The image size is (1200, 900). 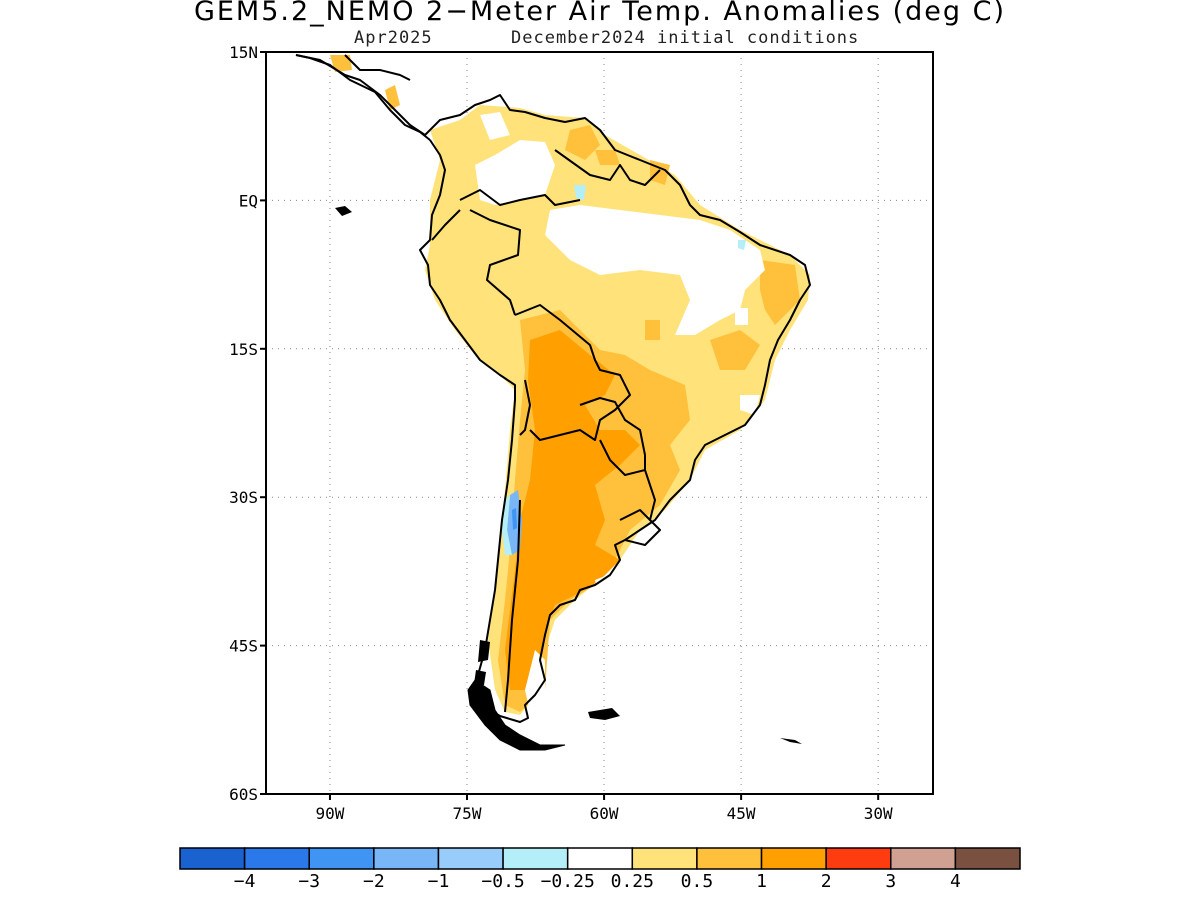 I want to click on lat-tick-label: 45S, so click(x=243, y=646).